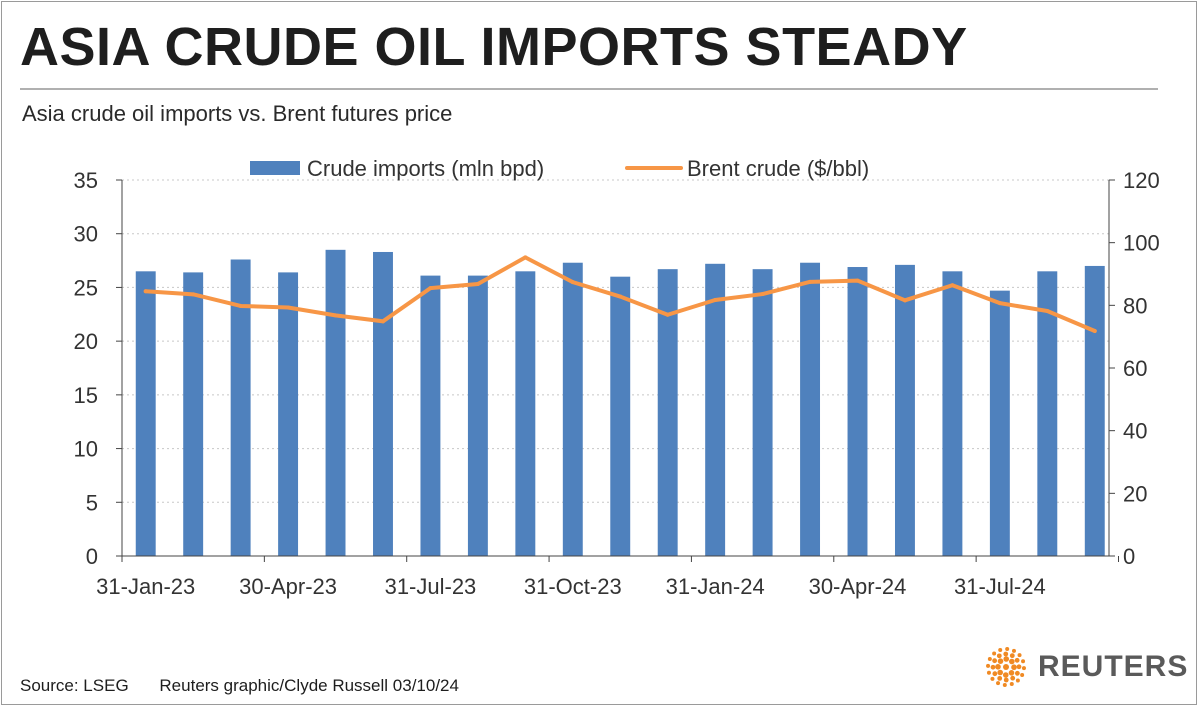  Describe the element at coordinates (1129, 556) in the screenshot. I see `y-right-tick-label: 0` at that location.